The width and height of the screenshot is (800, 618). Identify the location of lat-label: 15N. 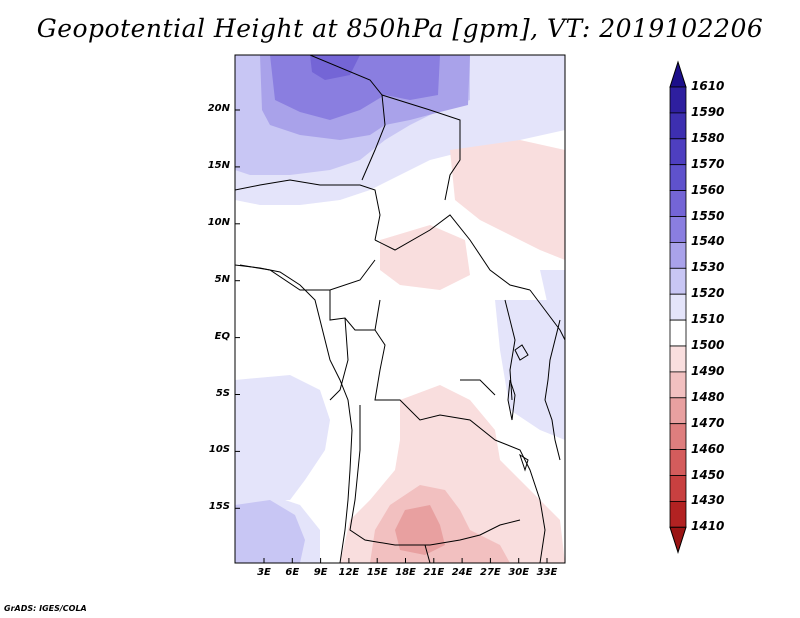
(218, 165).